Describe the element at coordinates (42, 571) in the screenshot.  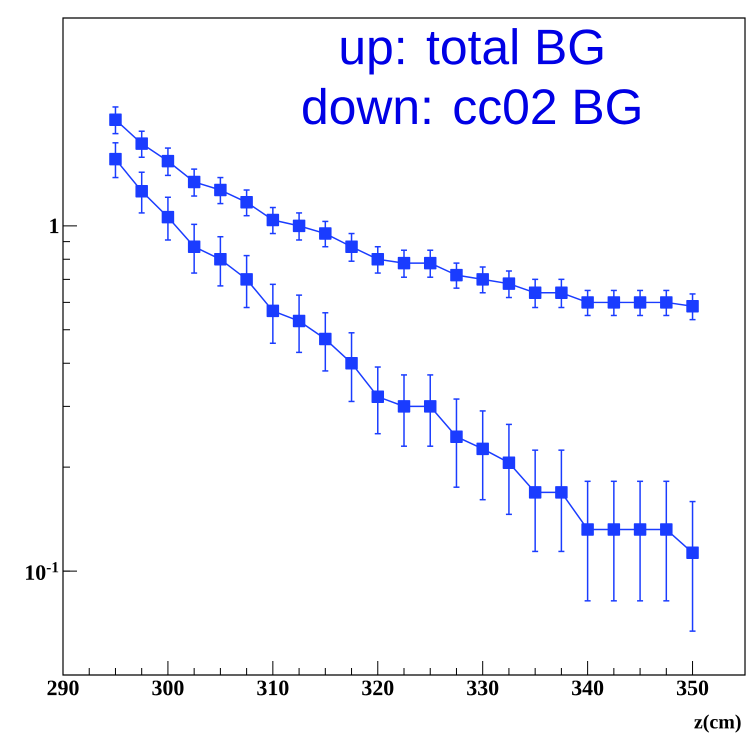
I see `y-tick-label: 10$^{-1}$` at that location.